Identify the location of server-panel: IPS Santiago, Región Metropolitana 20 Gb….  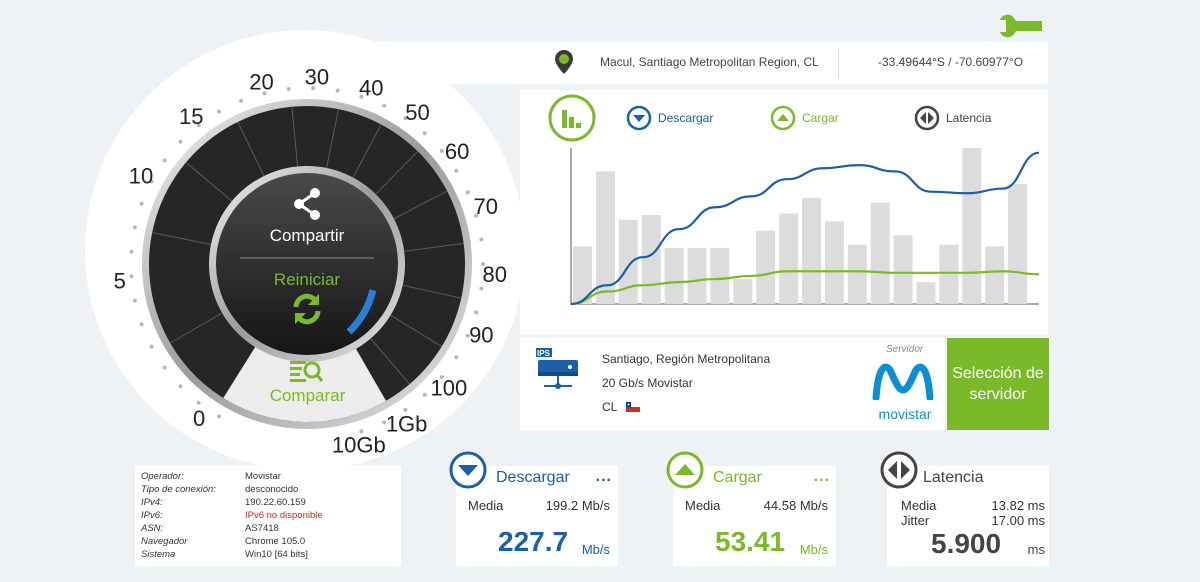
(732, 384).